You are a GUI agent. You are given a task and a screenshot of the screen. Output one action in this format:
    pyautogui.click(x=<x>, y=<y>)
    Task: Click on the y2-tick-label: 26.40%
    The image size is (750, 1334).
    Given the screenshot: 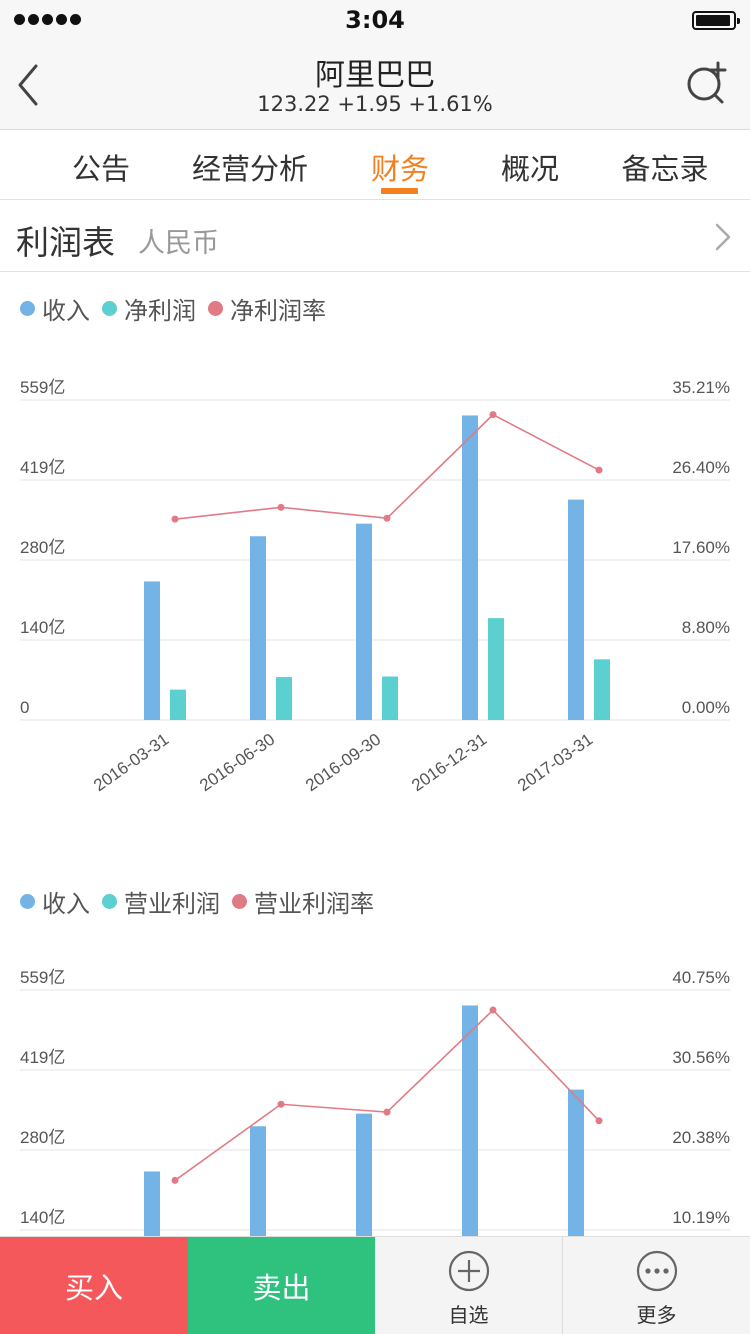 What is the action you would take?
    pyautogui.click(x=701, y=467)
    